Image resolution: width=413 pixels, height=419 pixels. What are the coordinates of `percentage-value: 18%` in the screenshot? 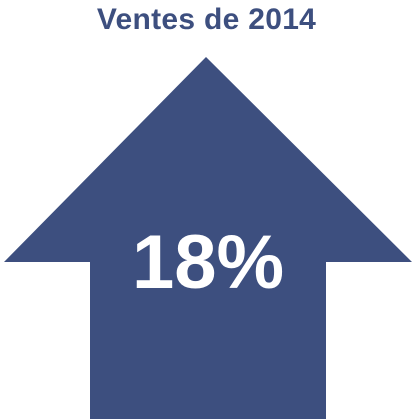 It's located at (208, 262).